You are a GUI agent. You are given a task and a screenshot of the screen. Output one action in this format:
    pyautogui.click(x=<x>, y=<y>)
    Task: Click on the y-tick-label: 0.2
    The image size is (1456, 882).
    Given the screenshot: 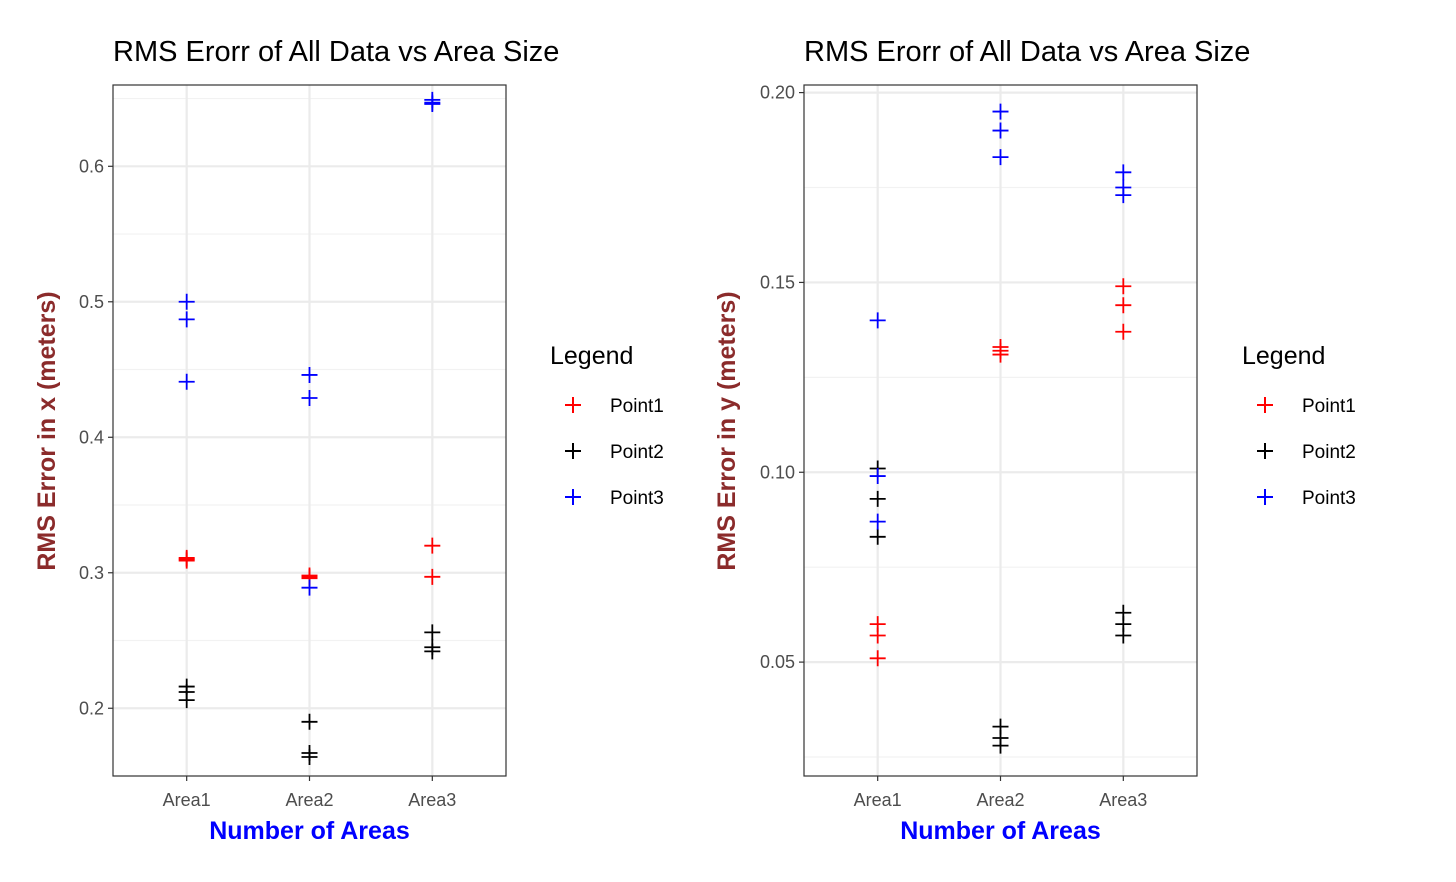 What is the action you would take?
    pyautogui.click(x=91, y=708)
    